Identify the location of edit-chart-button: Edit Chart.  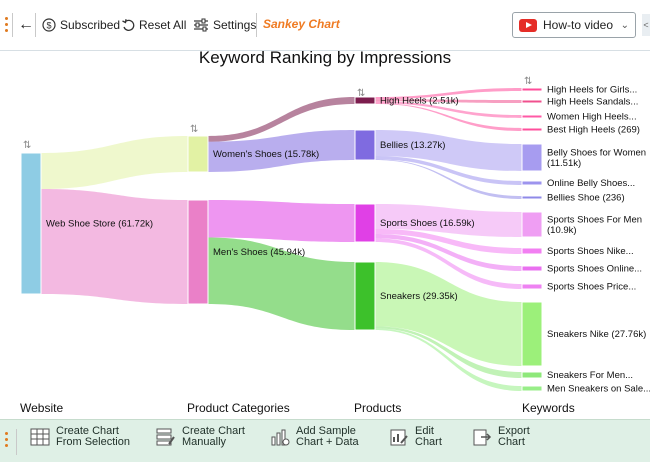
(415, 437).